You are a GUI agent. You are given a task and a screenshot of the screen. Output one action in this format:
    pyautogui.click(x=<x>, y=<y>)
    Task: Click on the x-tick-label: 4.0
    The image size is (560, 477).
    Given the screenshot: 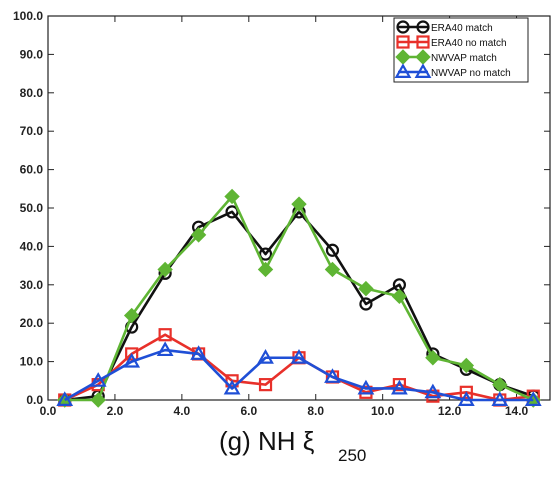 What is the action you would take?
    pyautogui.click(x=182, y=411)
    